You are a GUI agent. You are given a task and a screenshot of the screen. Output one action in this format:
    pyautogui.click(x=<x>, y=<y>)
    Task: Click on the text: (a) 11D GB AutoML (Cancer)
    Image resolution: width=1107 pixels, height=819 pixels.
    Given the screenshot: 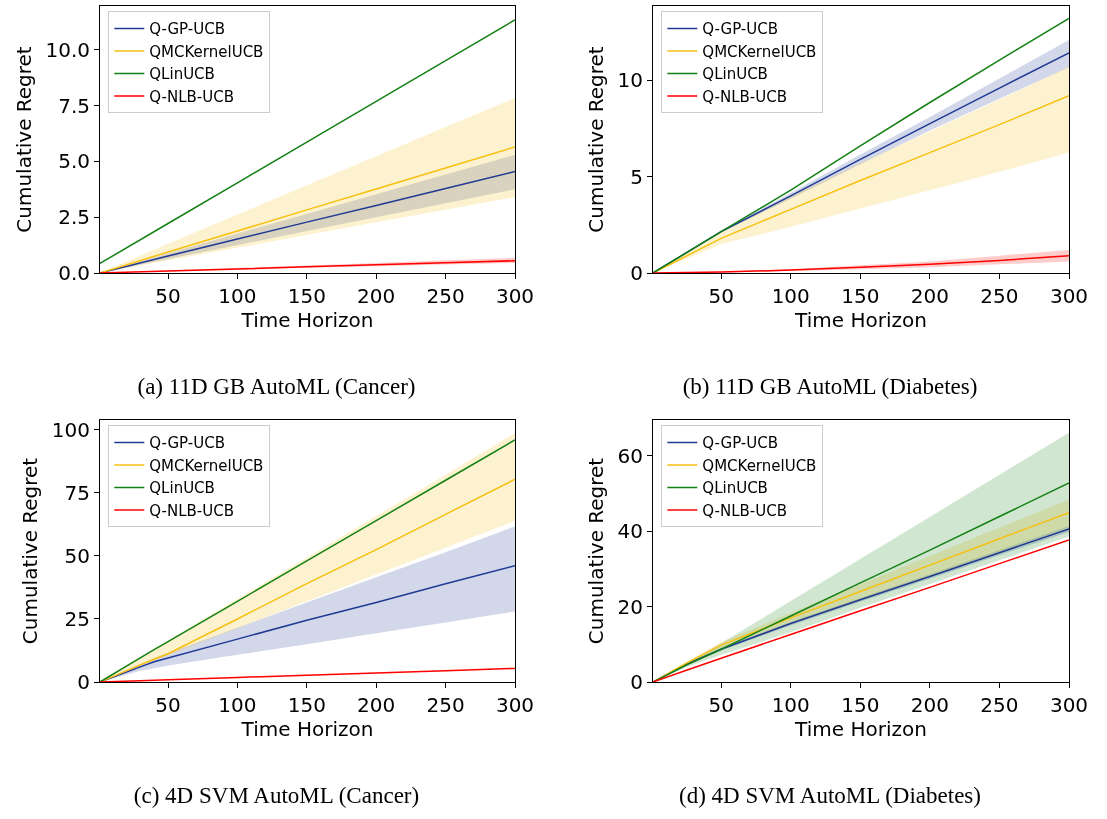 What is the action you would take?
    pyautogui.click(x=276, y=386)
    